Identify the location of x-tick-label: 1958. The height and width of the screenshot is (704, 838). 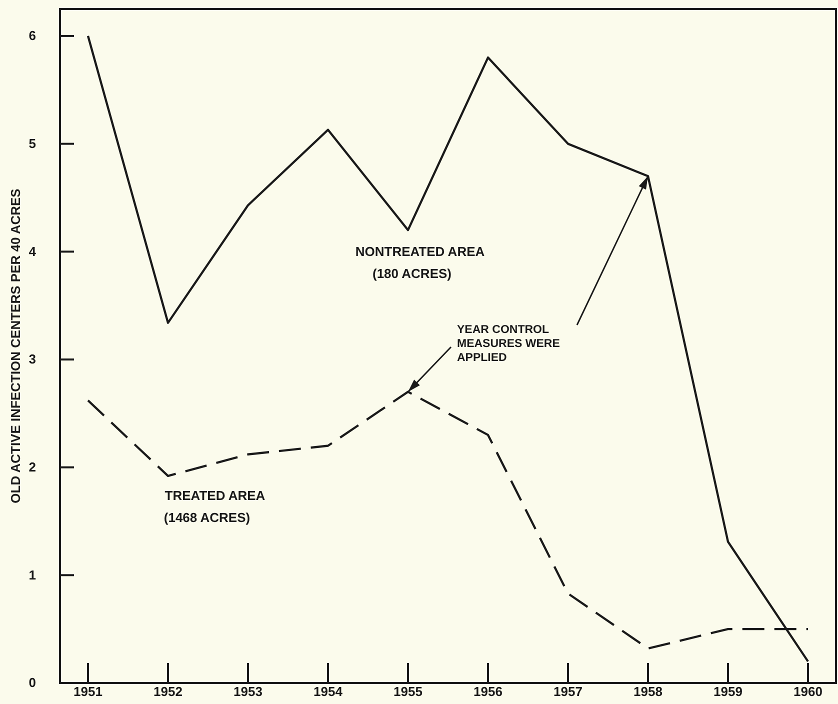
(648, 692).